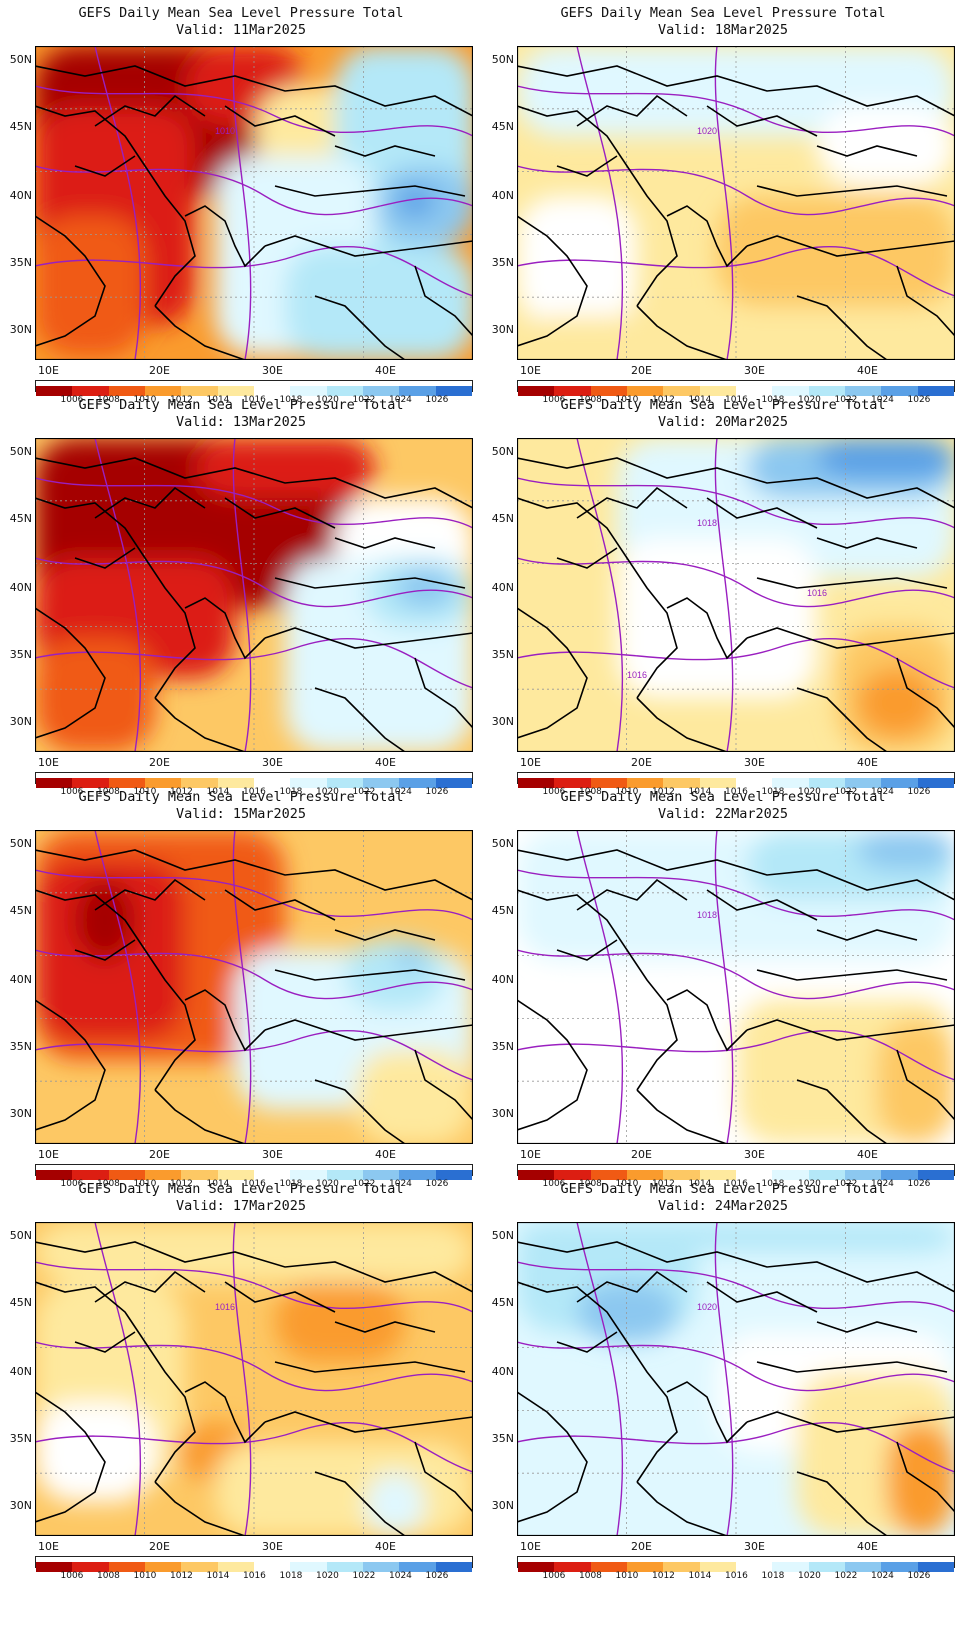  What do you see at coordinates (241, 30) in the screenshot?
I see `panel-valid-date: Valid: 11Mar2025` at bounding box center [241, 30].